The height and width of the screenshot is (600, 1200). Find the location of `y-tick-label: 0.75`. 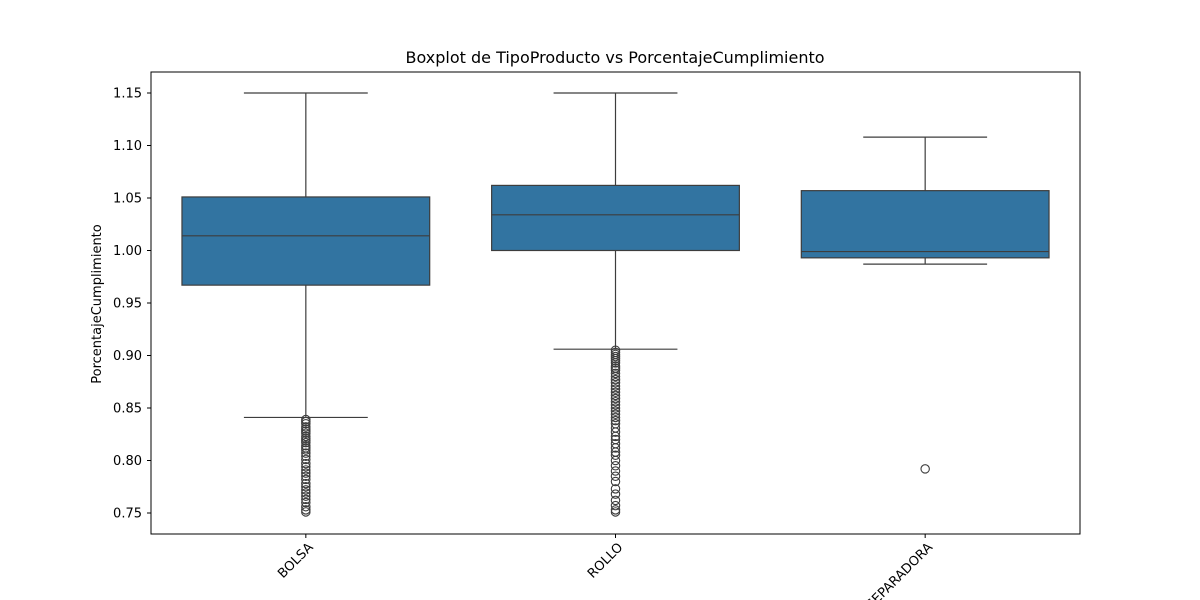

y-tick-label: 0.75 is located at coordinates (127, 514).